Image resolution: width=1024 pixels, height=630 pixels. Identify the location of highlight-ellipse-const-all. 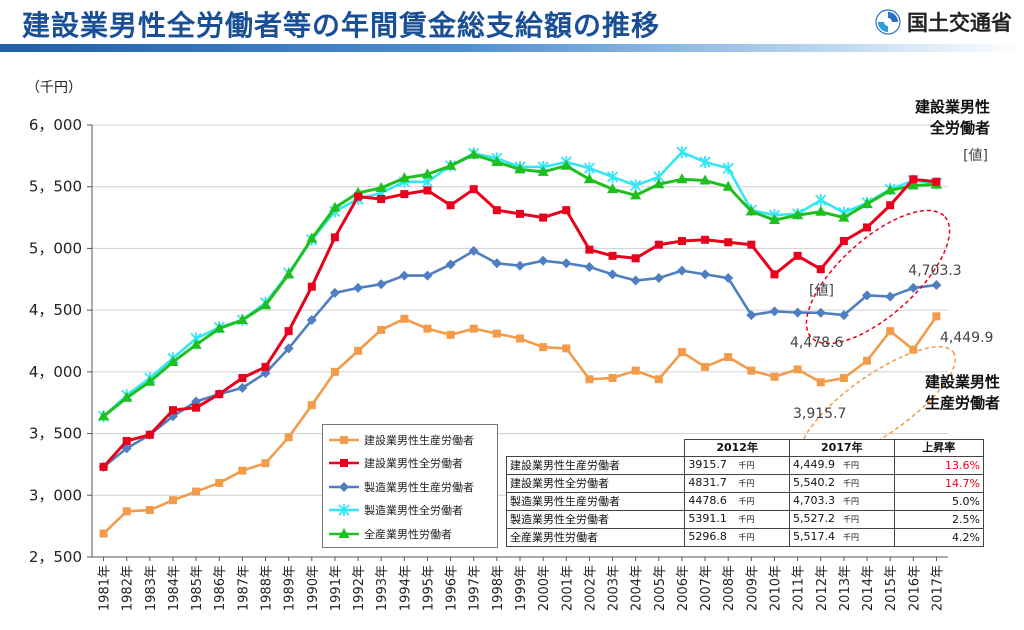
(878, 277).